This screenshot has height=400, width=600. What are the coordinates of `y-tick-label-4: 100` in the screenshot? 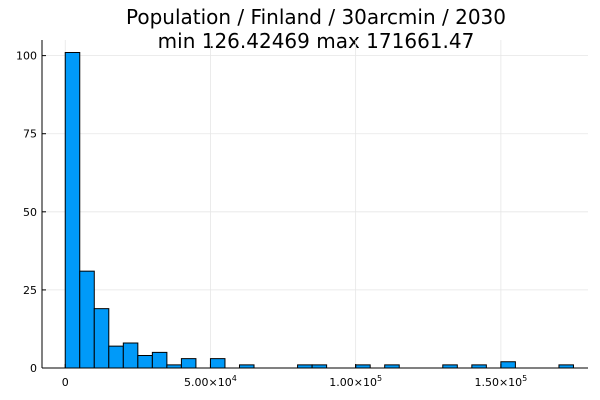 It's located at (26, 56).